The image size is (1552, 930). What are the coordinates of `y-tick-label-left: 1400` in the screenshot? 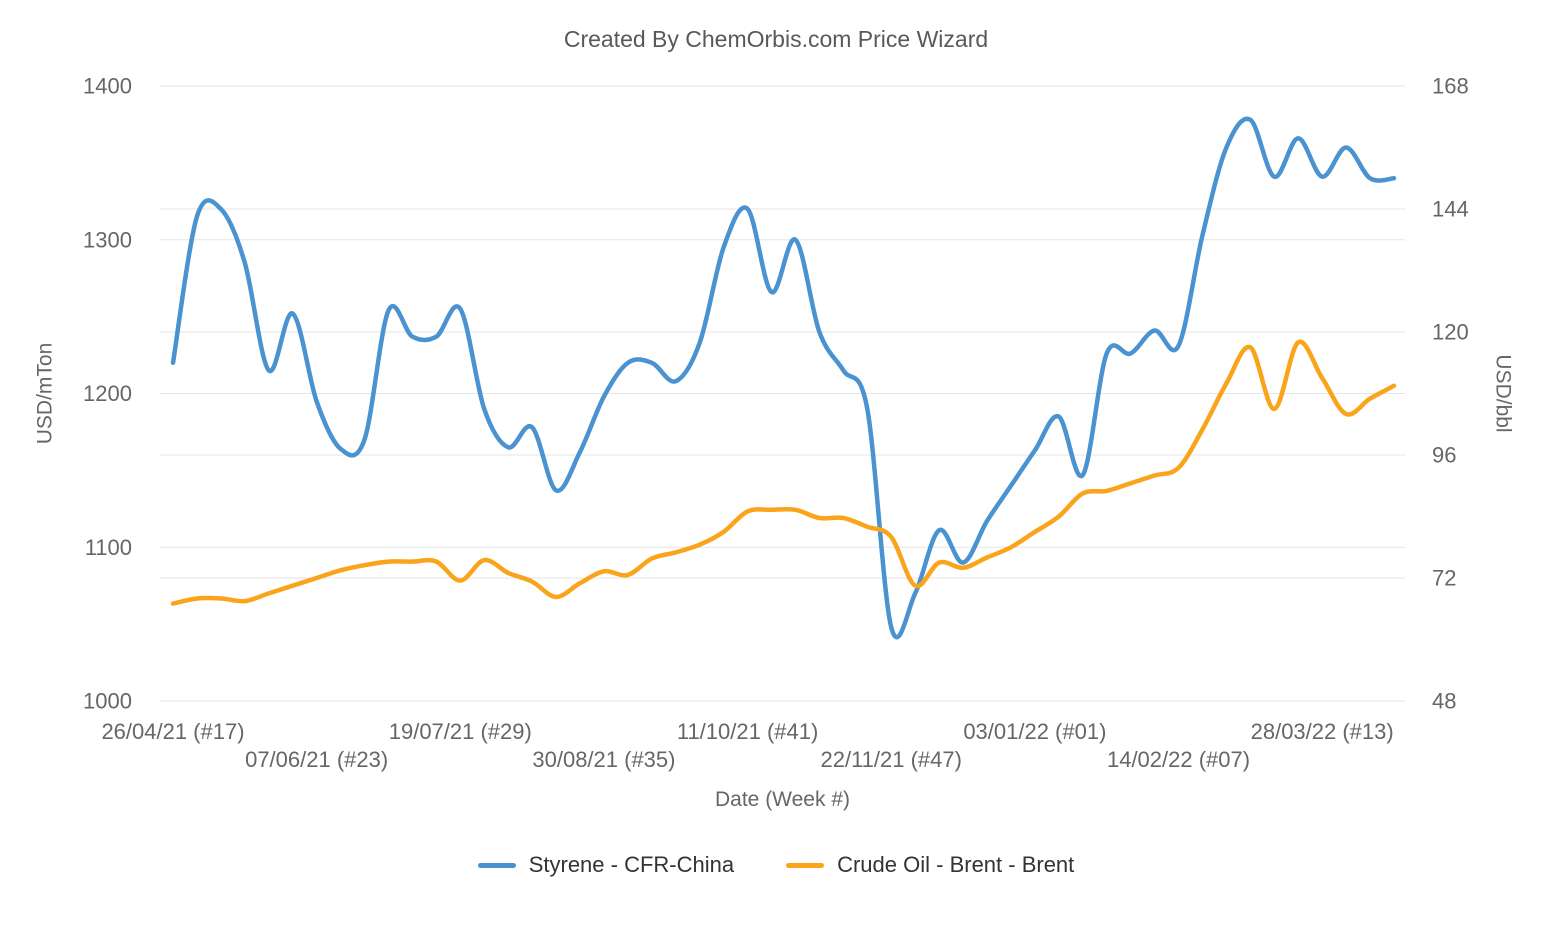 It's located at (107, 86).